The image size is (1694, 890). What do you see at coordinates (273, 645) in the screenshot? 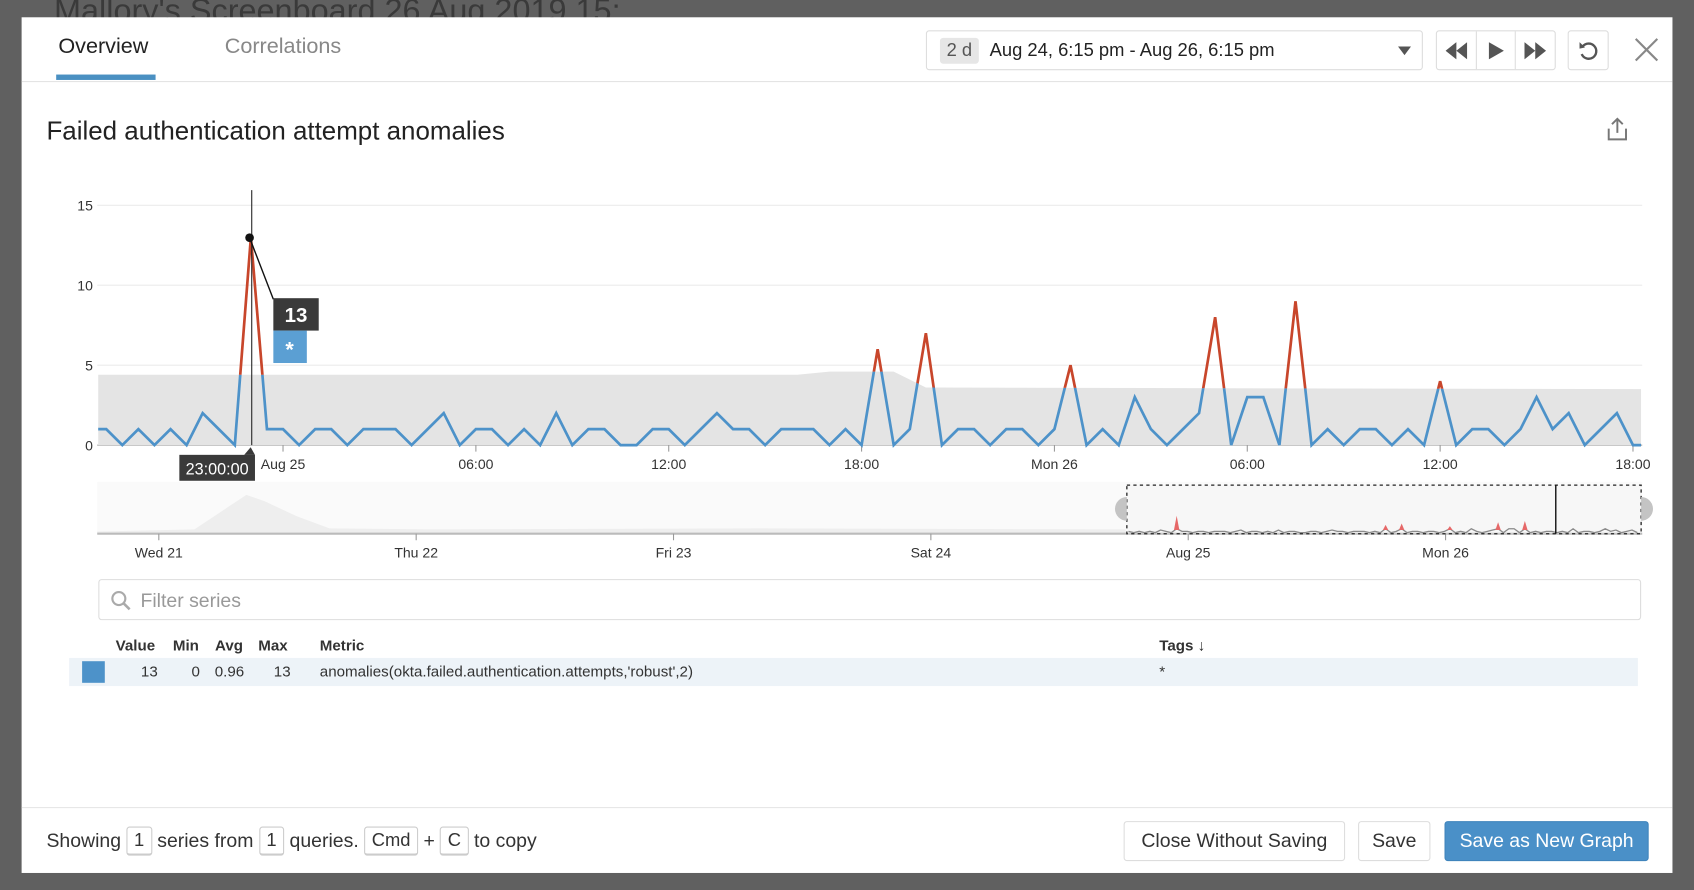
I see `col-max: Max` at bounding box center [273, 645].